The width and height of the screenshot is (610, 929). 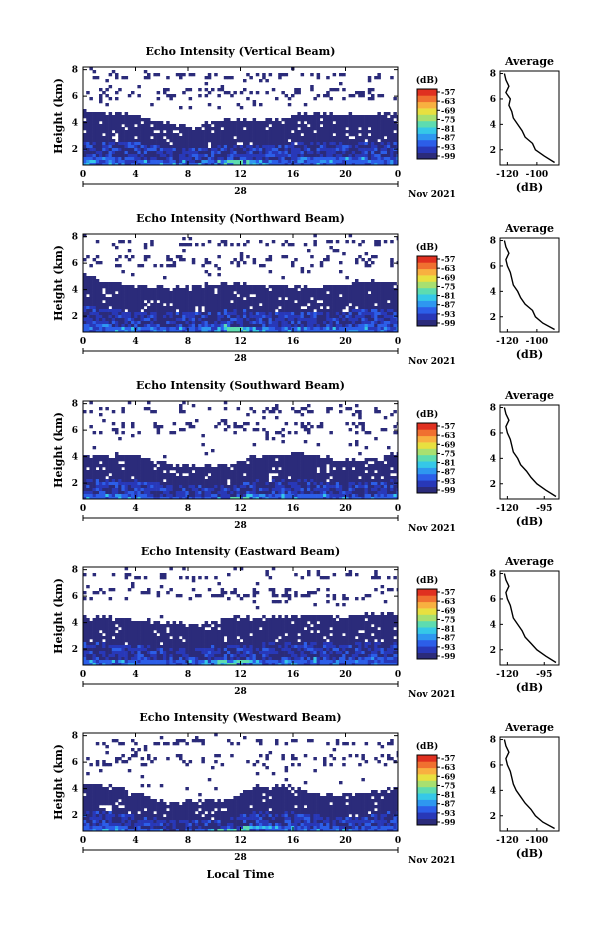 I want to click on y-tick-label: 2, so click(x=75, y=484).